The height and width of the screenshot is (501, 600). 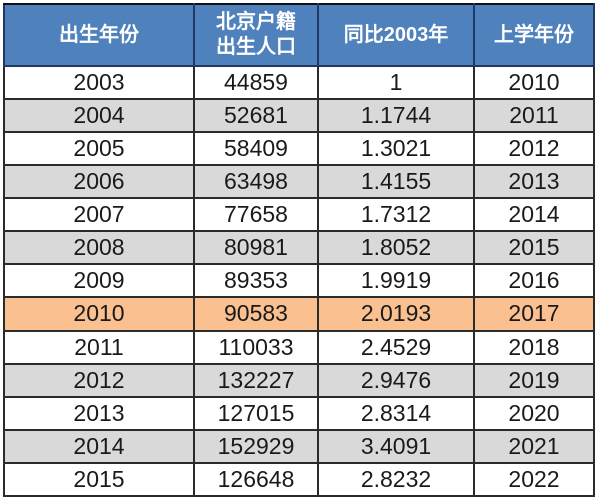 What do you see at coordinates (256, 116) in the screenshot?
I see `cell-births: 52681` at bounding box center [256, 116].